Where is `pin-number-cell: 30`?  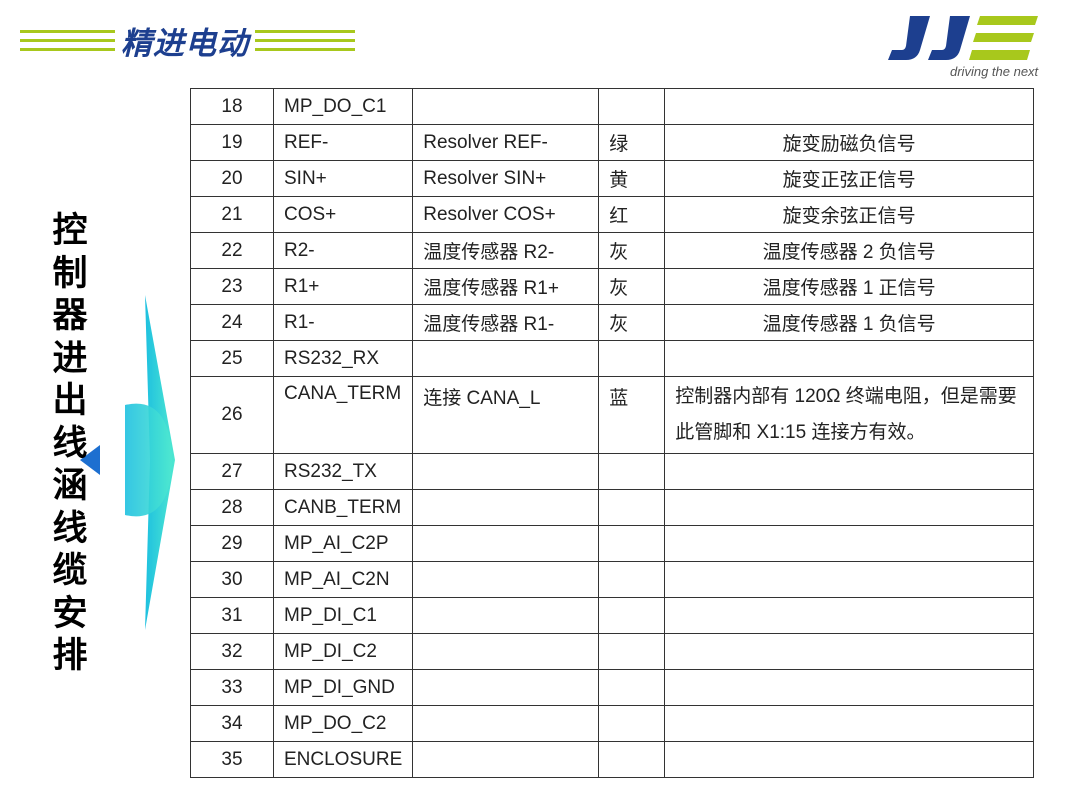 pin-number-cell: 30 is located at coordinates (232, 579).